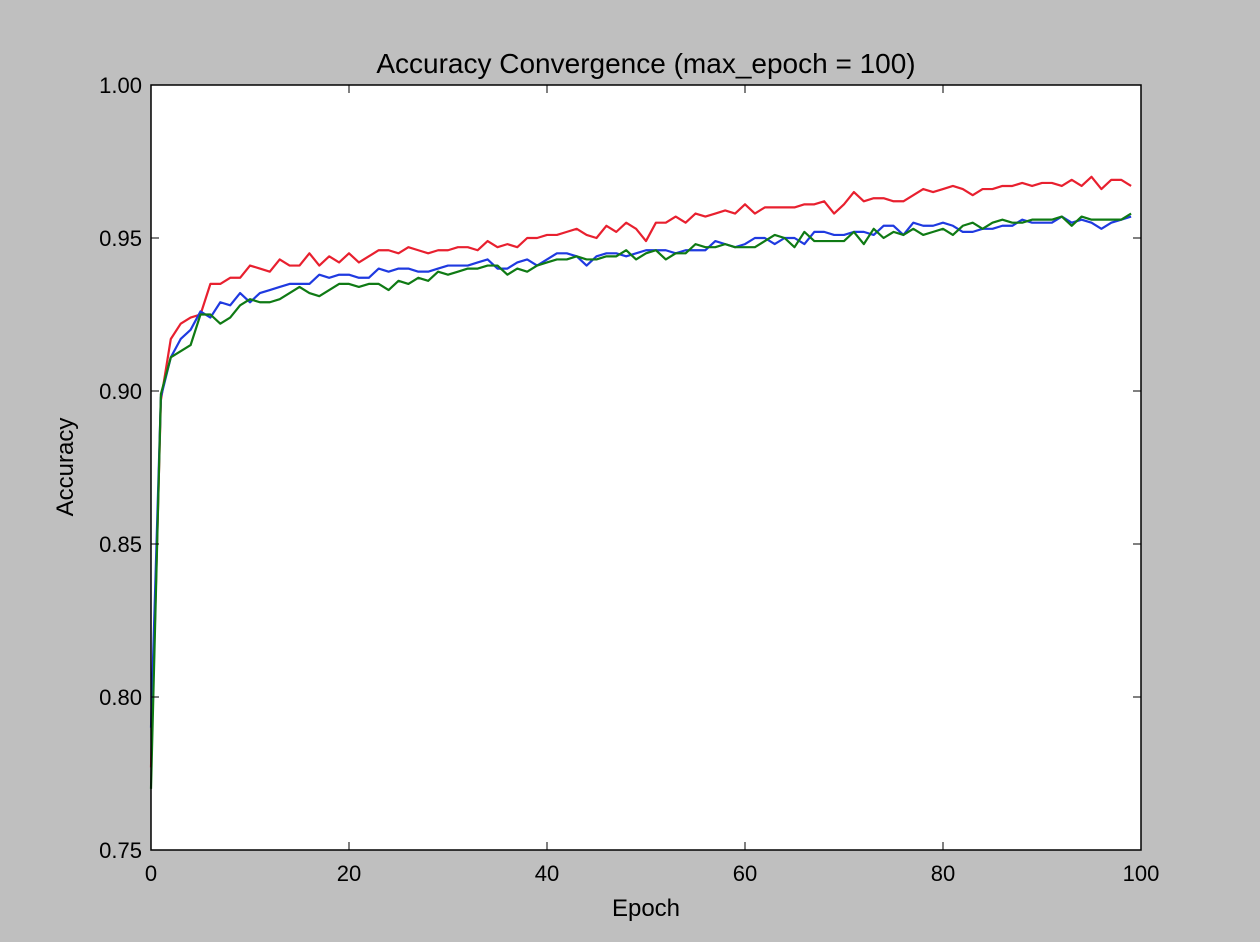 This screenshot has width=1260, height=942. I want to click on x-tick-label: 0, so click(151, 873).